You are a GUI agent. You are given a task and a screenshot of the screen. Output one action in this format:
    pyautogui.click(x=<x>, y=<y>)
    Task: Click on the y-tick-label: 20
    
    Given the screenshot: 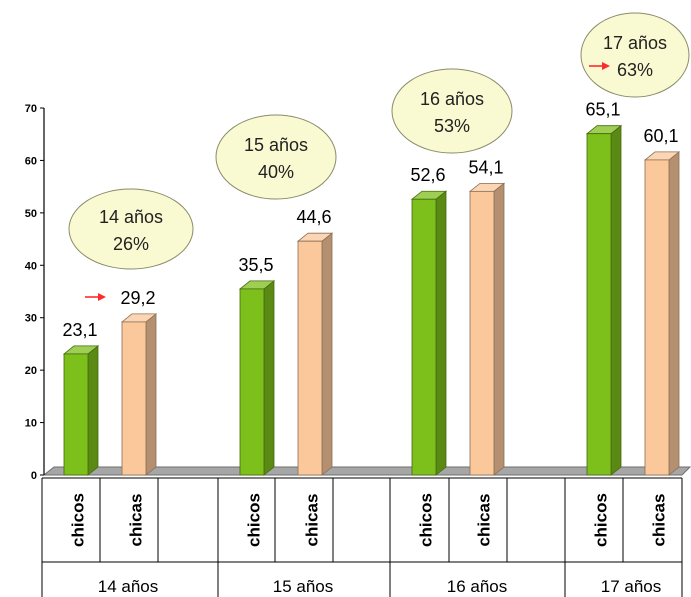 What is the action you would take?
    pyautogui.click(x=31, y=371)
    